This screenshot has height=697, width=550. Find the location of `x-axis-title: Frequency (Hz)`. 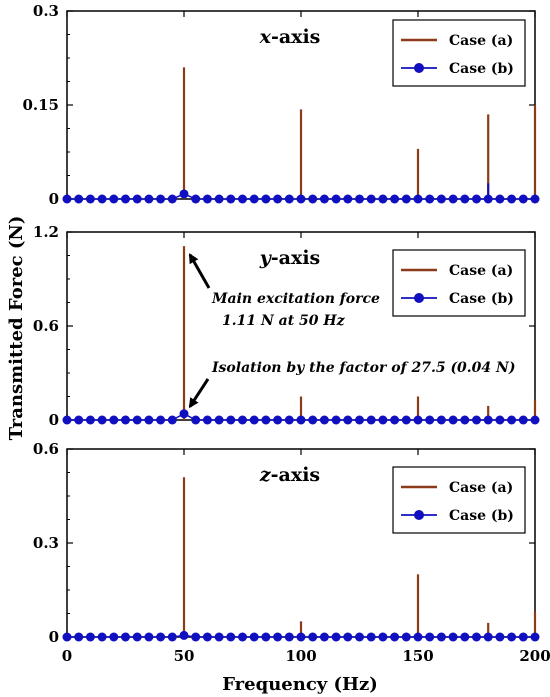

x-axis-title: Frequency (Hz) is located at coordinates (300, 684).